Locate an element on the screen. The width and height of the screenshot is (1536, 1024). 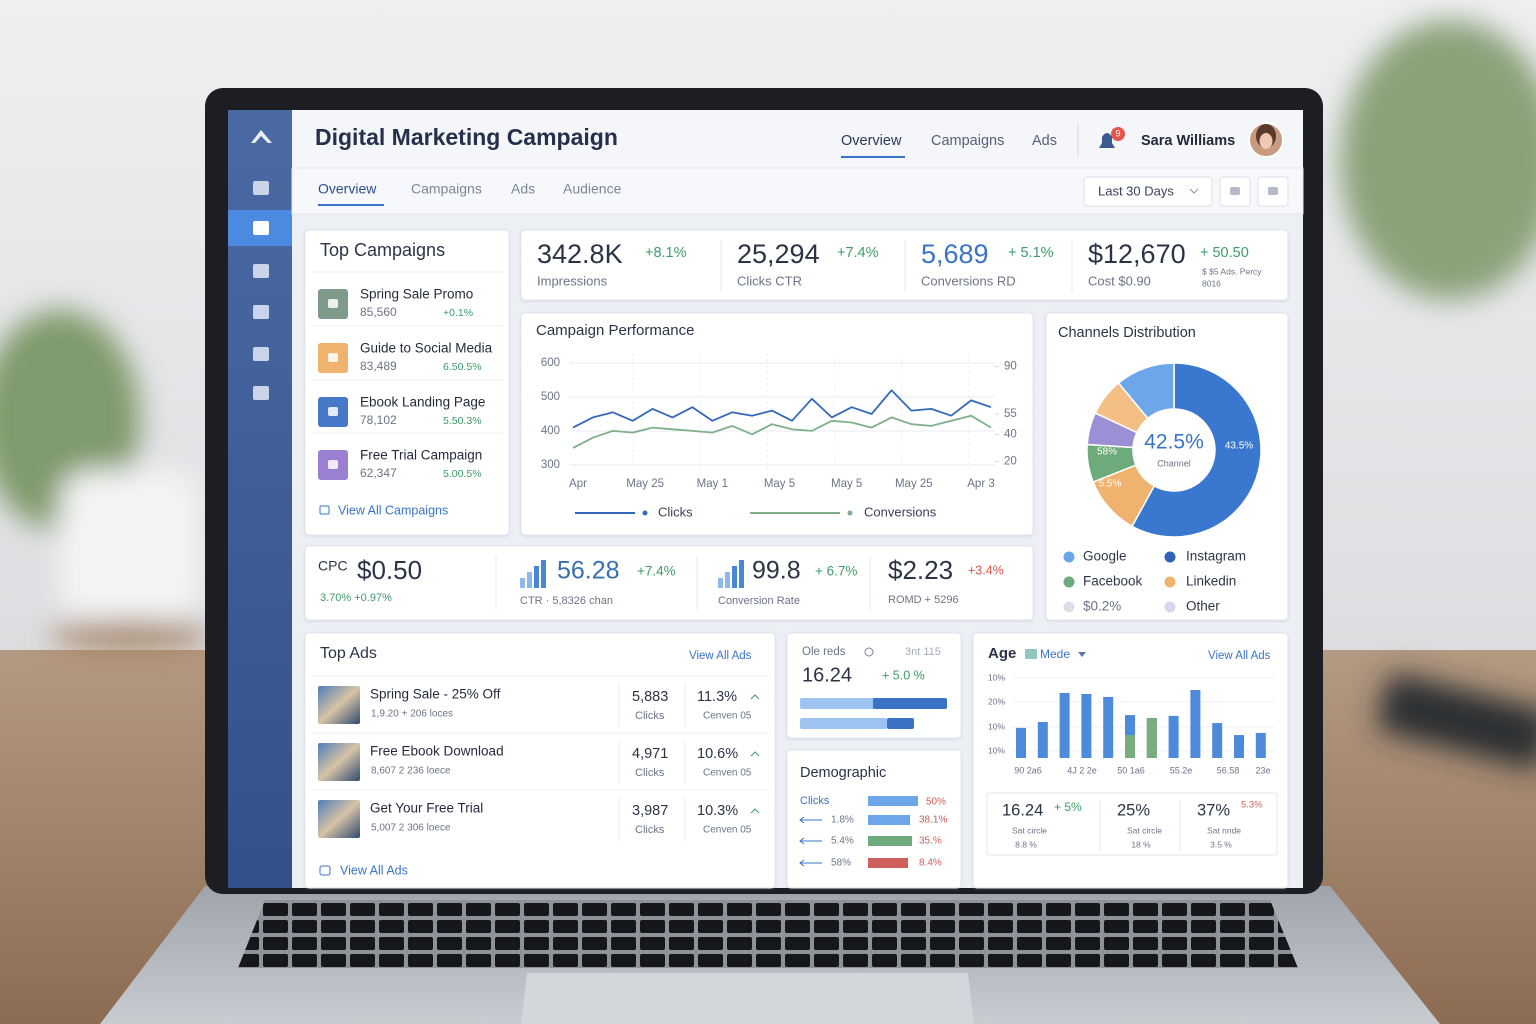
user-name: Sara Williams is located at coordinates (1188, 141).